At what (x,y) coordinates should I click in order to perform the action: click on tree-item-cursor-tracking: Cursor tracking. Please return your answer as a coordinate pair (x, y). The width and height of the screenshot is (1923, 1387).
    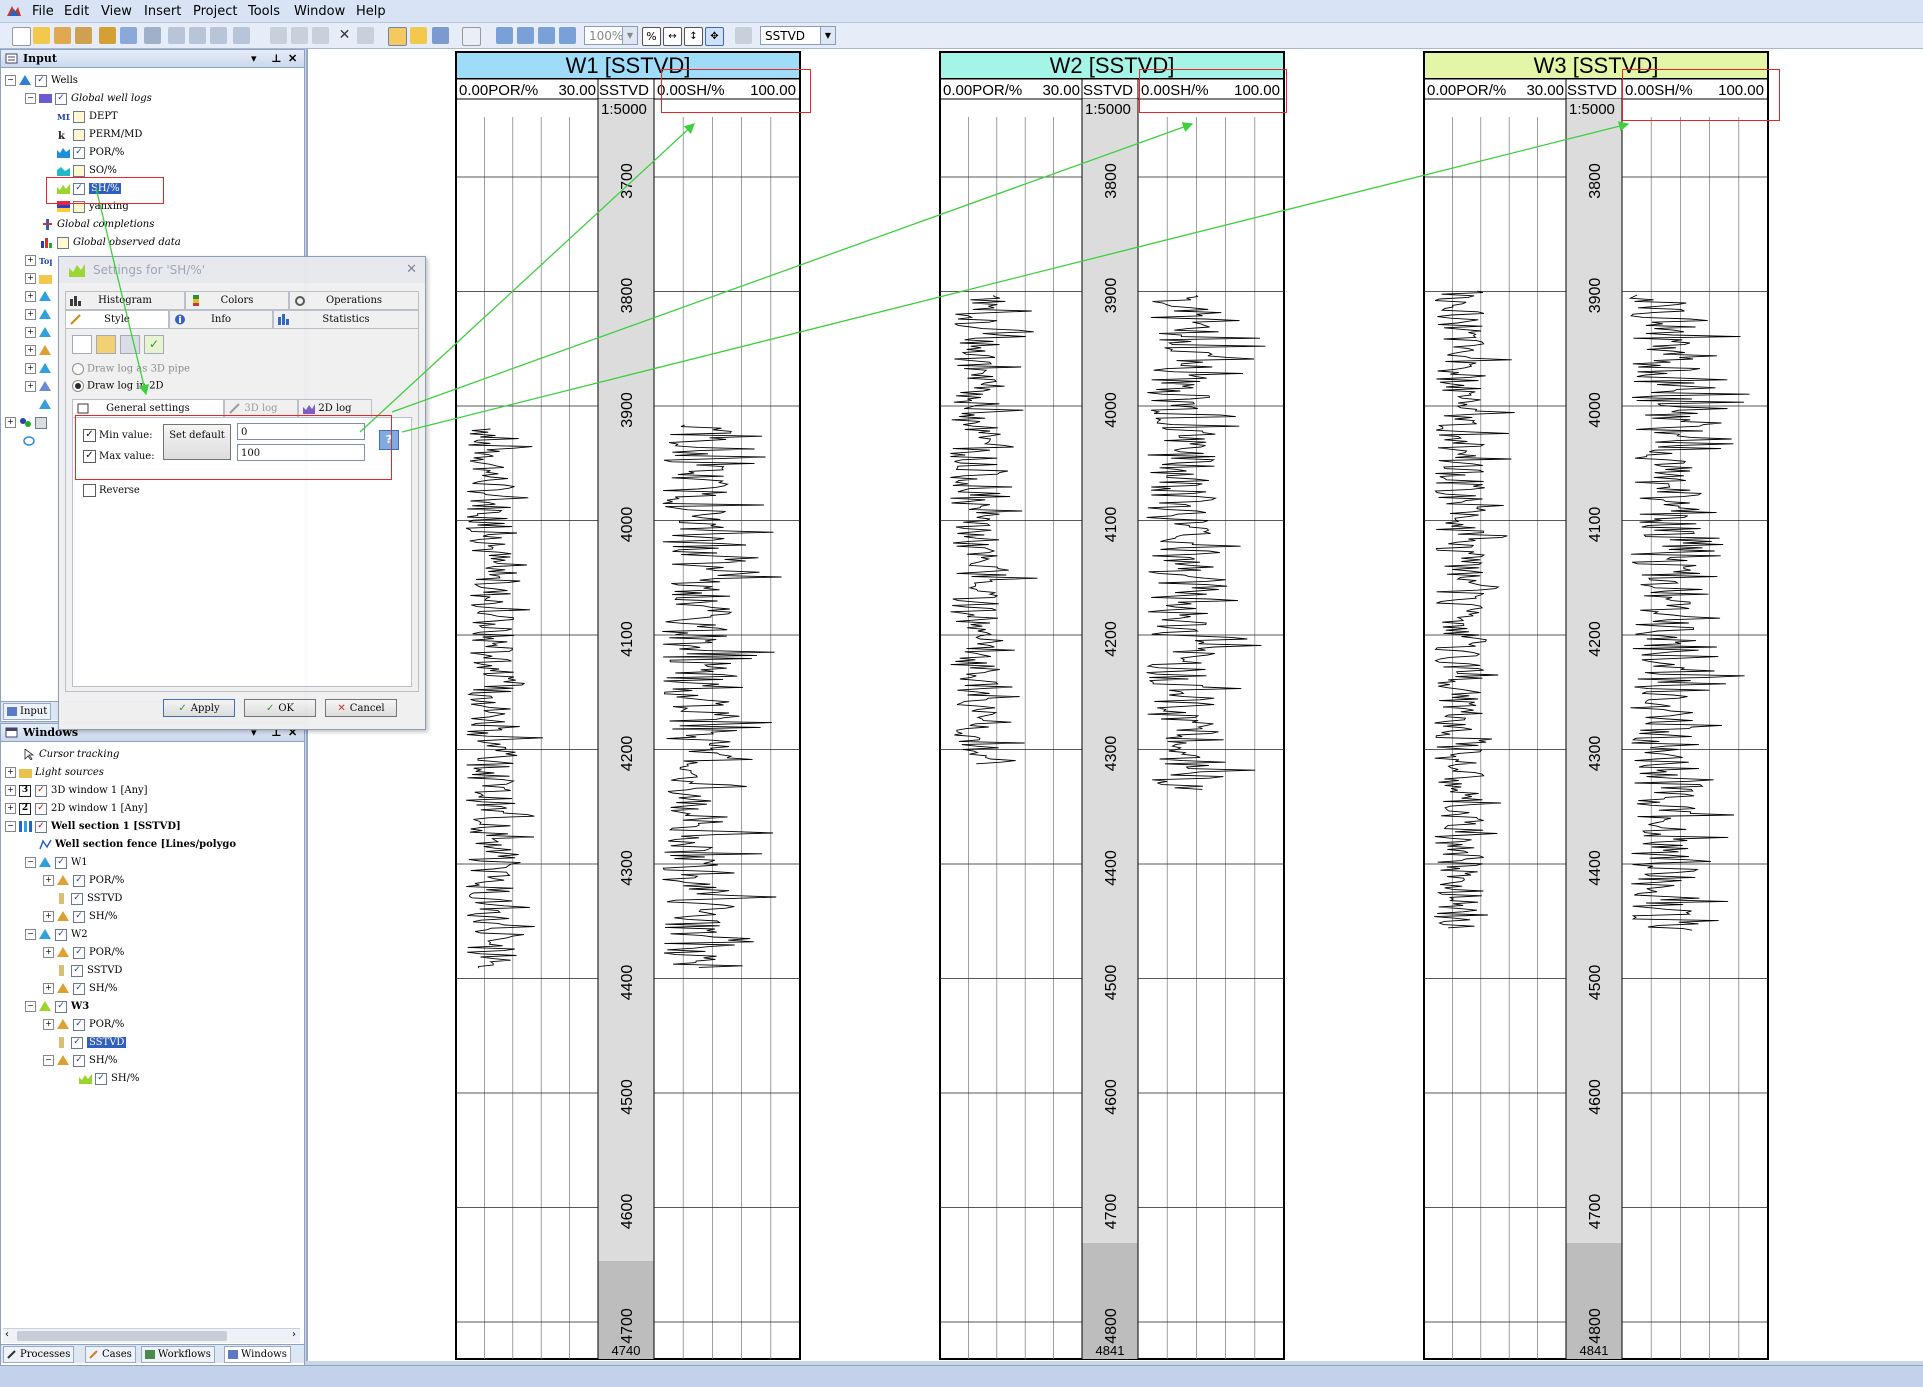
    Looking at the image, I should click on (71, 754).